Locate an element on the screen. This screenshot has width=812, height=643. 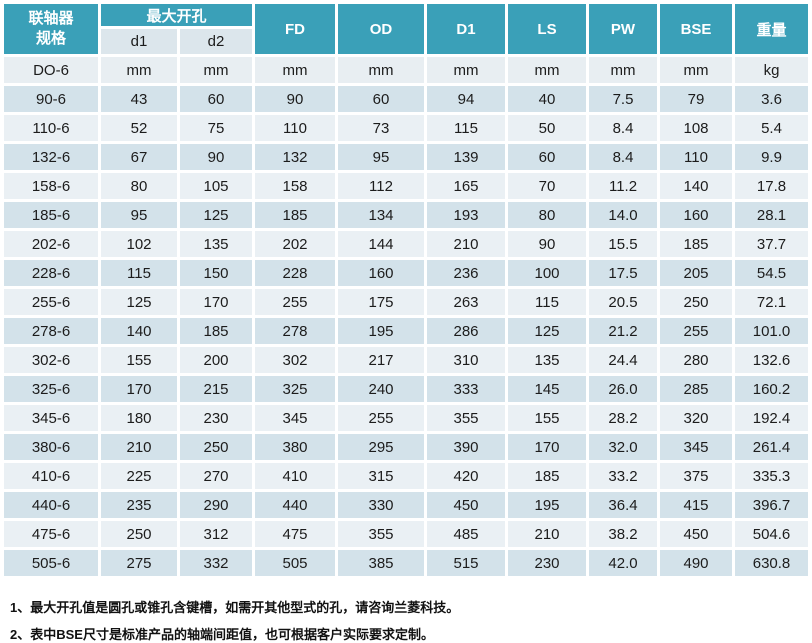
value-cell: 80 is located at coordinates (139, 186).